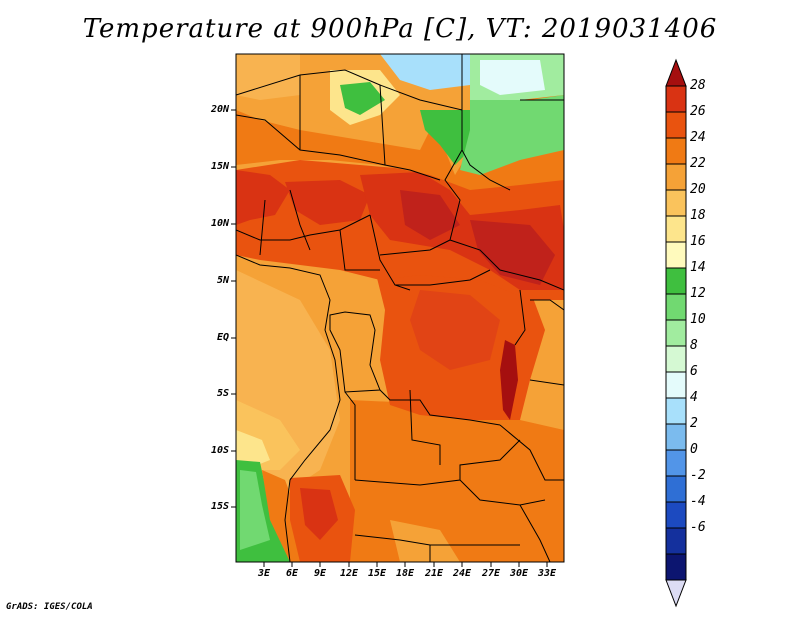 The width and height of the screenshot is (800, 618). Describe the element at coordinates (694, 449) in the screenshot. I see `colorbar-label: 0` at that location.